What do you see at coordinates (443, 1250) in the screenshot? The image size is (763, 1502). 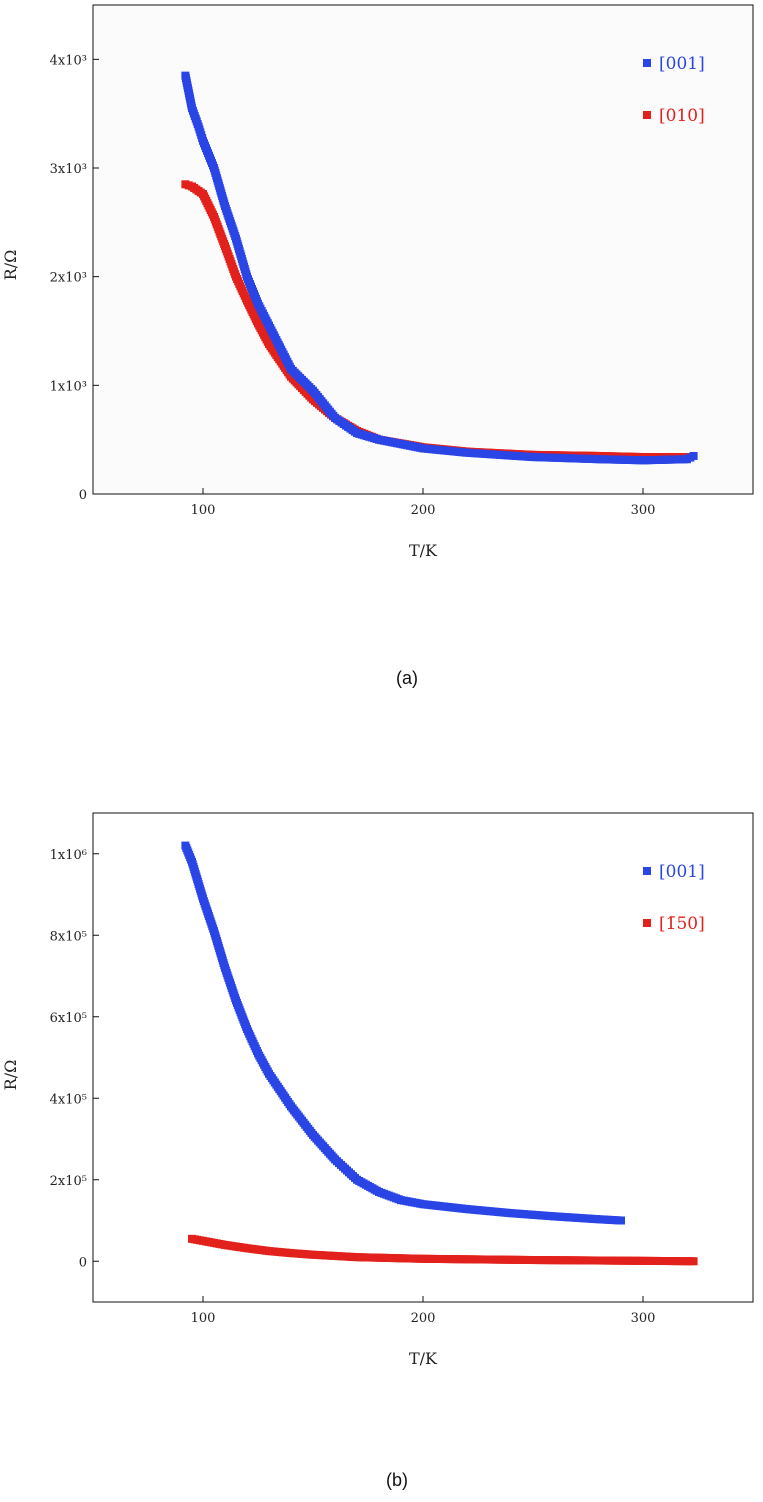 I see `series-b-red` at bounding box center [443, 1250].